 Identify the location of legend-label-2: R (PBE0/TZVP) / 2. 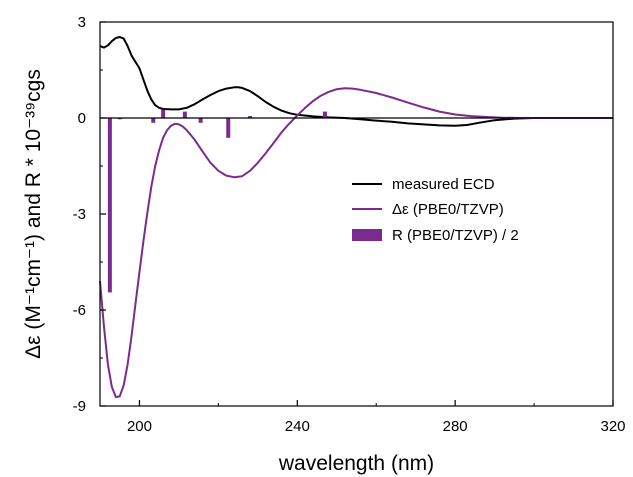
(455, 235).